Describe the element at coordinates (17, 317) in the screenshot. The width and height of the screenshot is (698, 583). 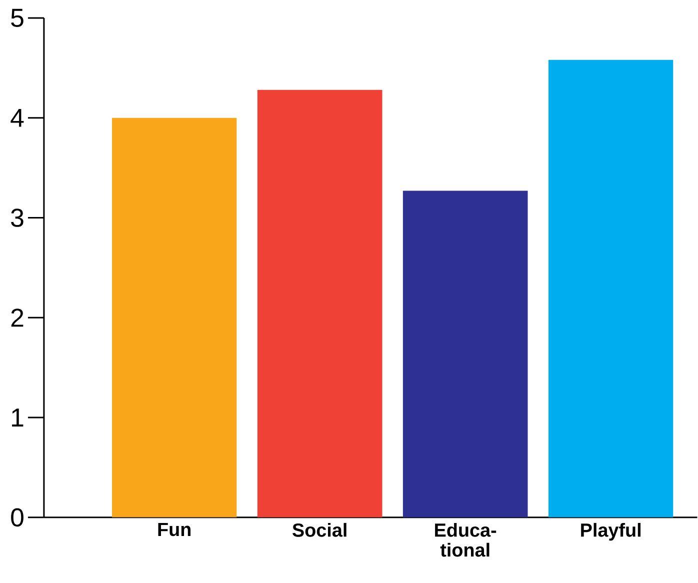
I see `y-tick-label: 2` at that location.